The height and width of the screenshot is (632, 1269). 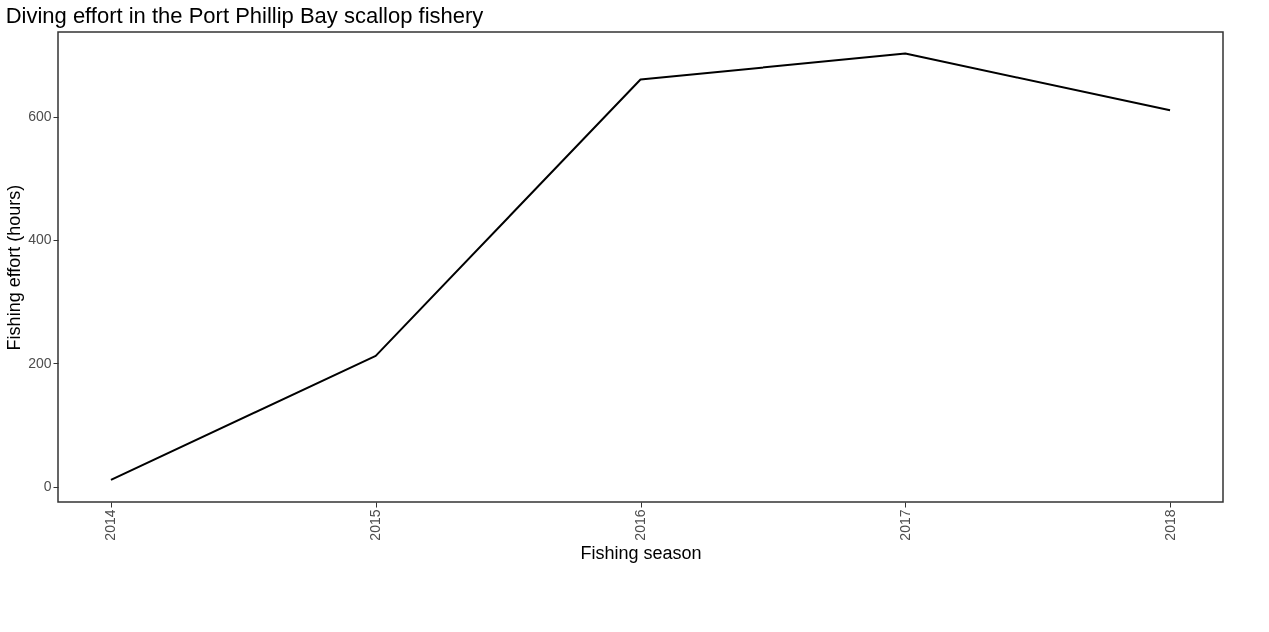 I want to click on x-axis-title: Fishing season, so click(x=641, y=552).